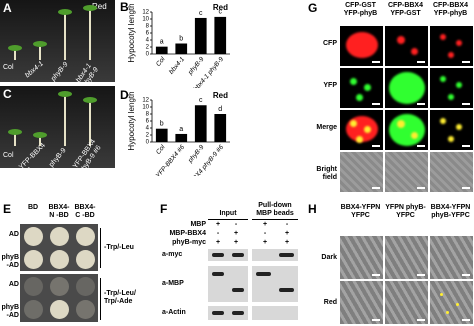 Image resolution: width=474 pixels, height=326 pixels. Describe the element at coordinates (228, 213) in the screenshot. I see `group-header: Input` at that location.